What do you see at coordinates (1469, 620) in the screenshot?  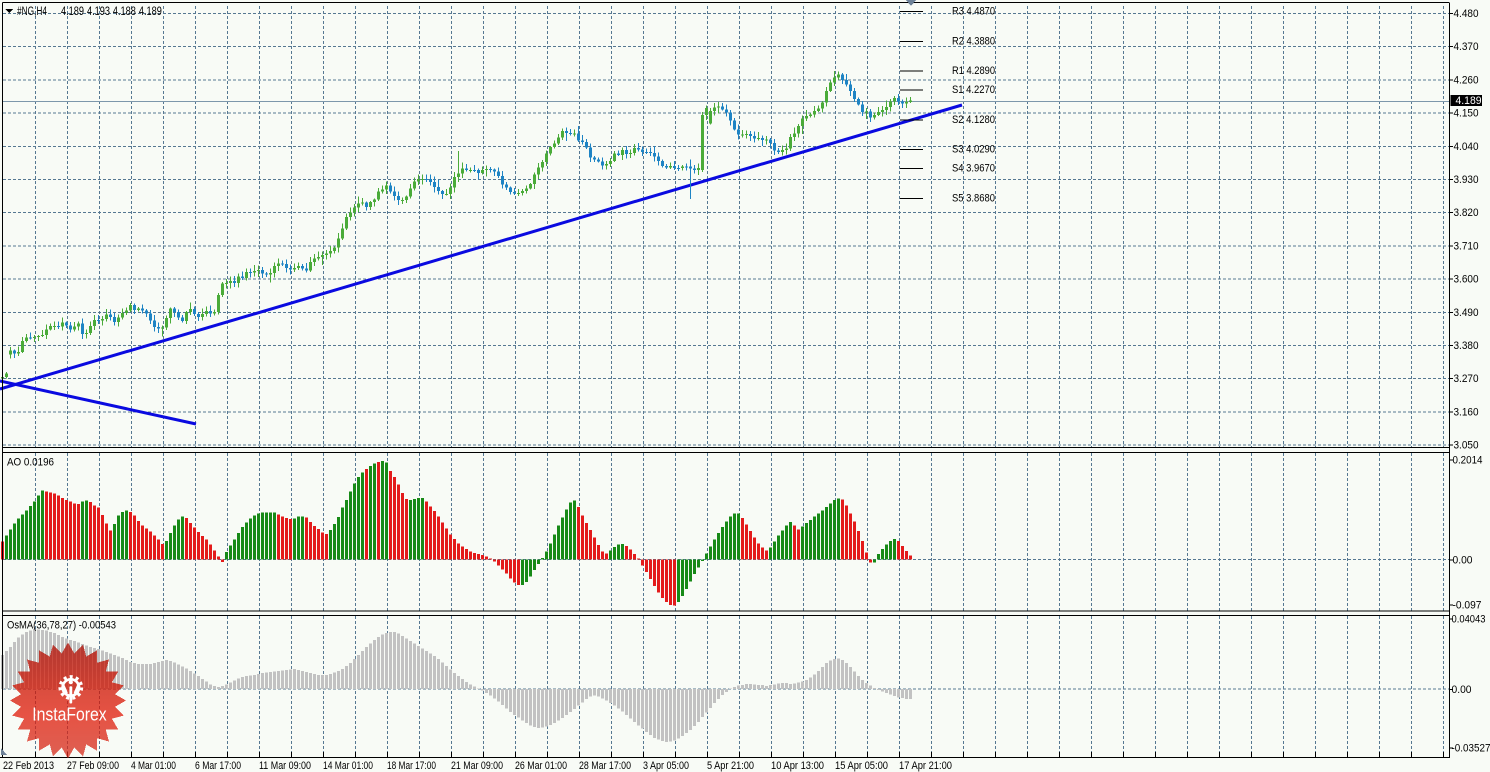 I see `svg-text: 0.04043` at bounding box center [1469, 620].